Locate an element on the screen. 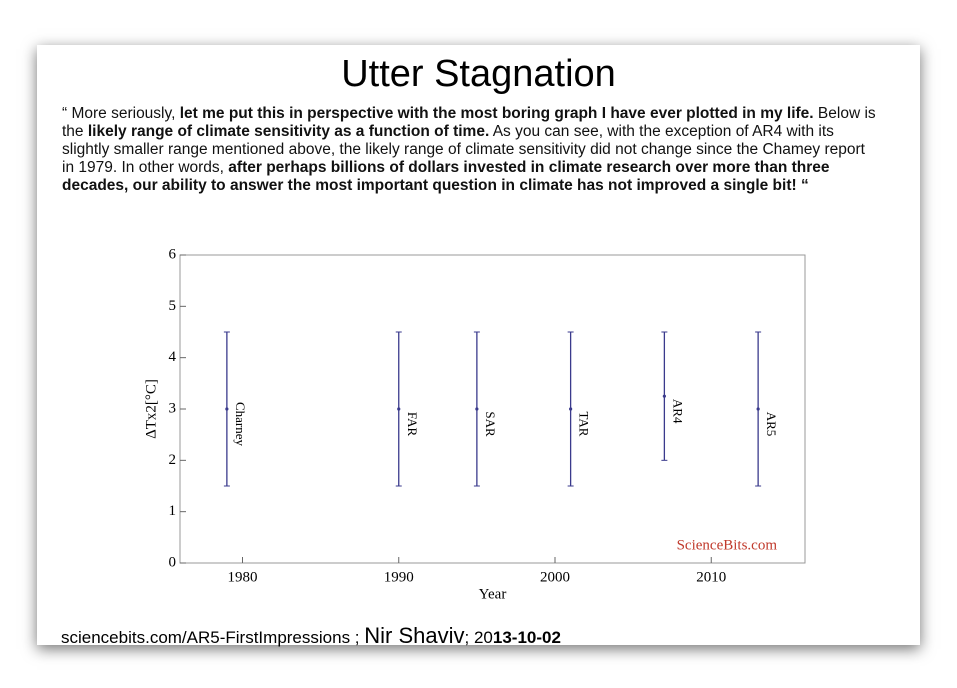 The image size is (957, 688). bar-label: SAR is located at coordinates (490, 424).